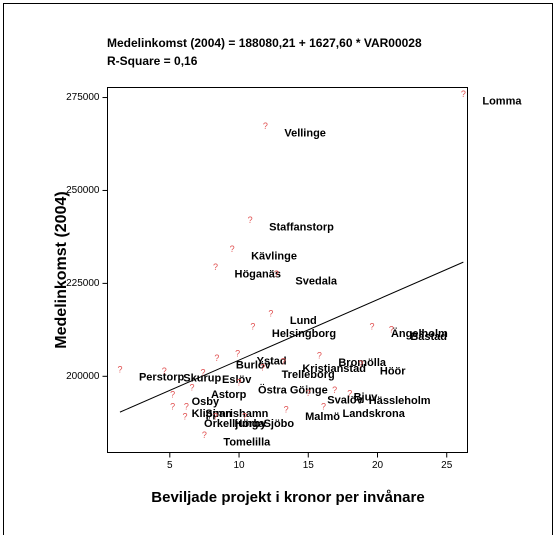  Describe the element at coordinates (83, 190) in the screenshot. I see `y-tick-label: 250000` at that location.